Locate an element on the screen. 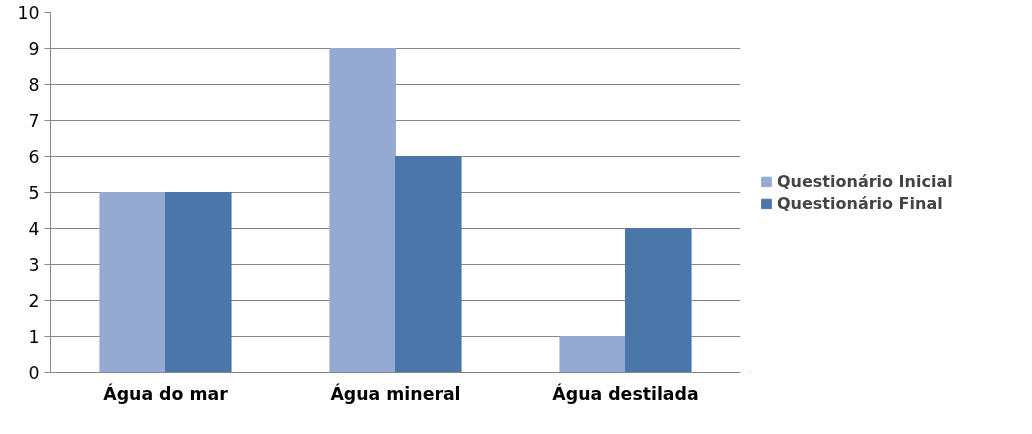 Image resolution: width=1032 pixels, height=434 pixels. y-tick-label: 8 is located at coordinates (34, 85).